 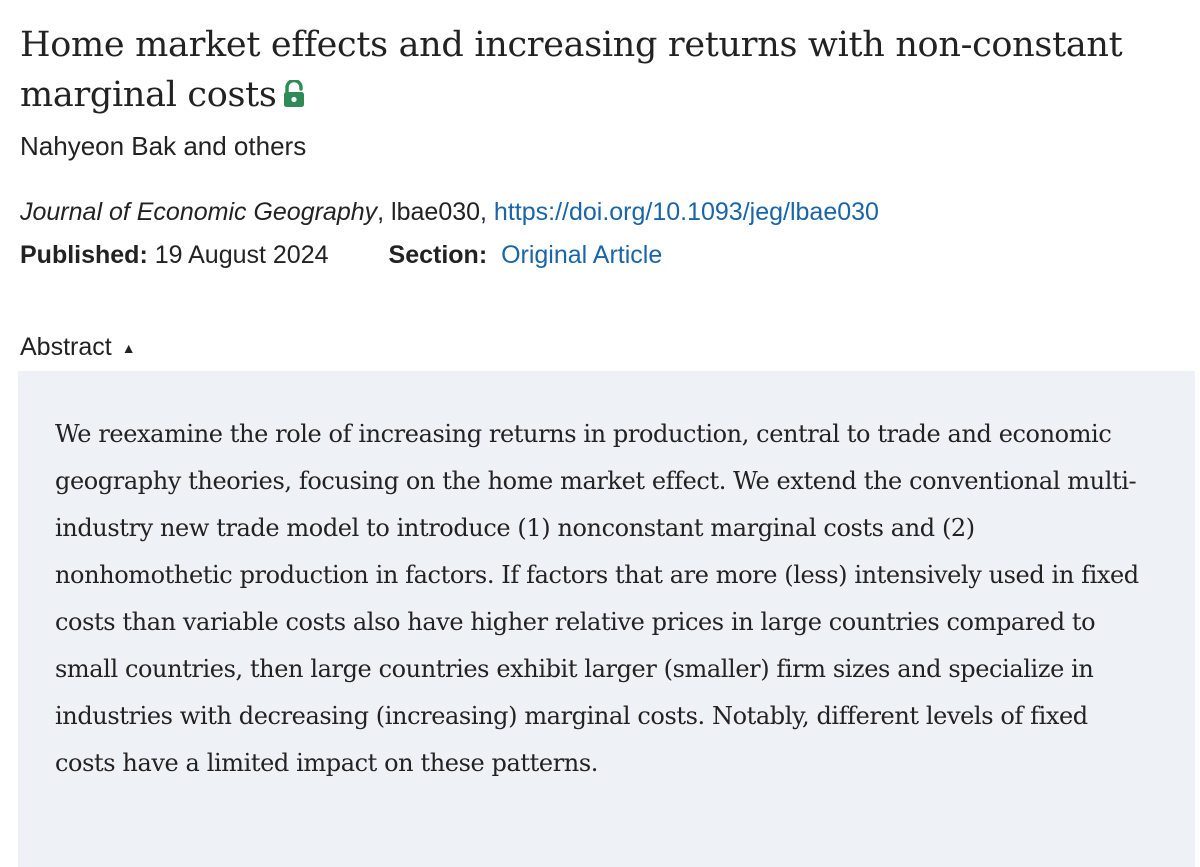 What do you see at coordinates (128, 348) in the screenshot?
I see `collapse-triangle-icon: ▲` at bounding box center [128, 348].